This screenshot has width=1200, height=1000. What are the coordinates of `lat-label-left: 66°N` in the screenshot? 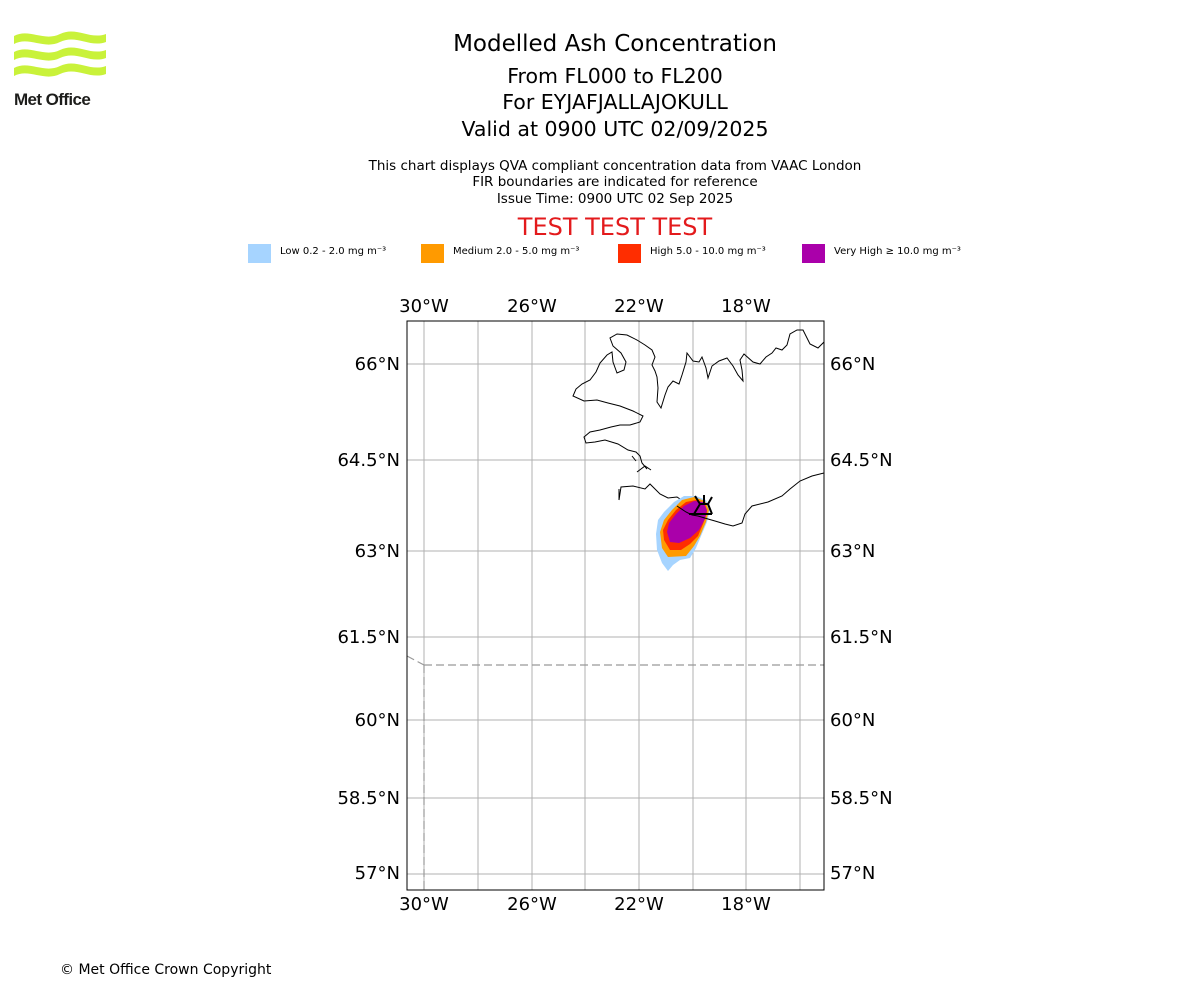 It's located at (377, 364).